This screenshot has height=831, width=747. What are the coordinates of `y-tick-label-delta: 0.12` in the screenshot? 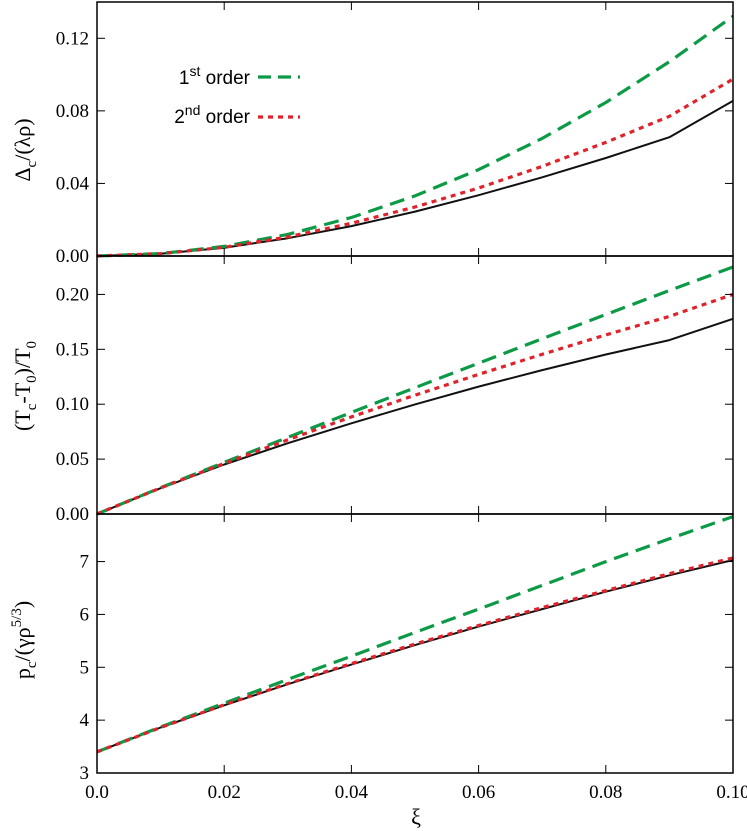 It's located at (72, 38).